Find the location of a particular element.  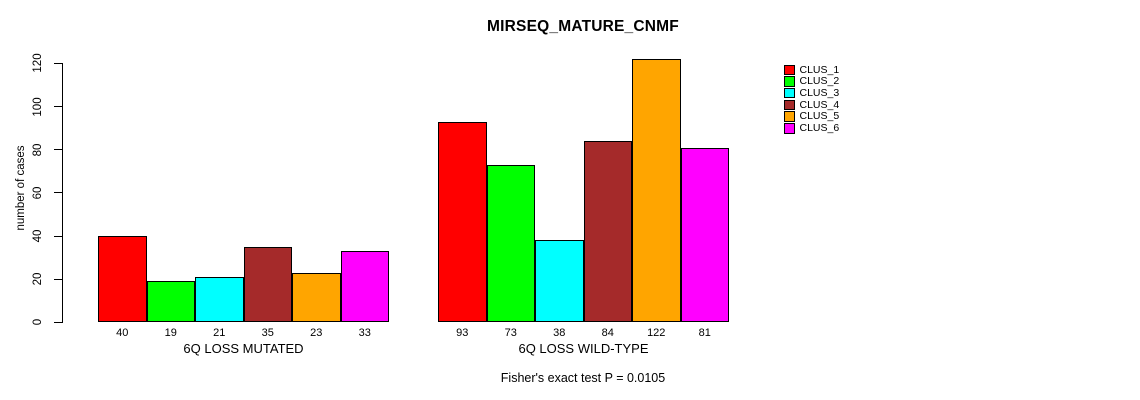

legend-label: CLUS_2 is located at coordinates (819, 81).